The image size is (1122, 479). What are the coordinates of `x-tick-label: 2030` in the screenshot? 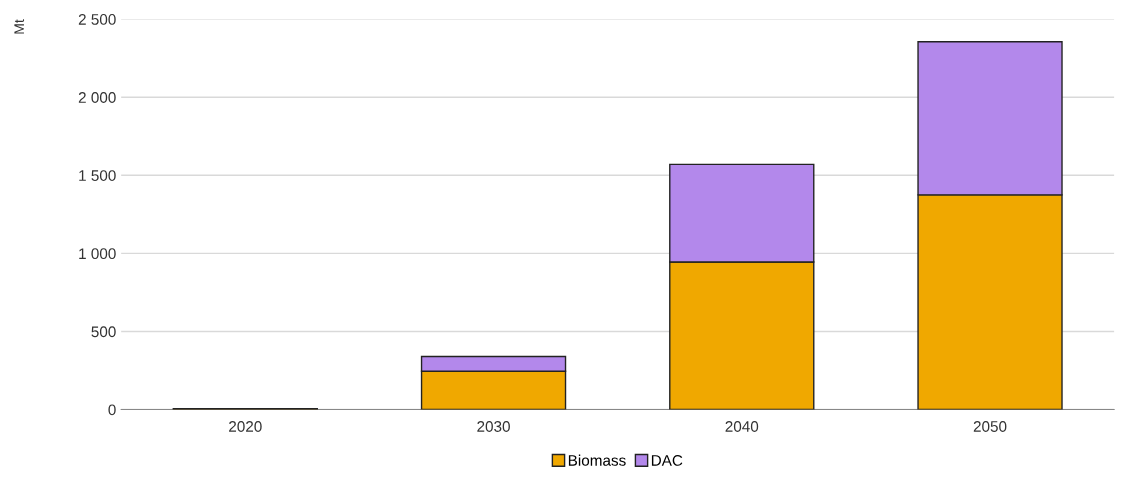 It's located at (493, 426).